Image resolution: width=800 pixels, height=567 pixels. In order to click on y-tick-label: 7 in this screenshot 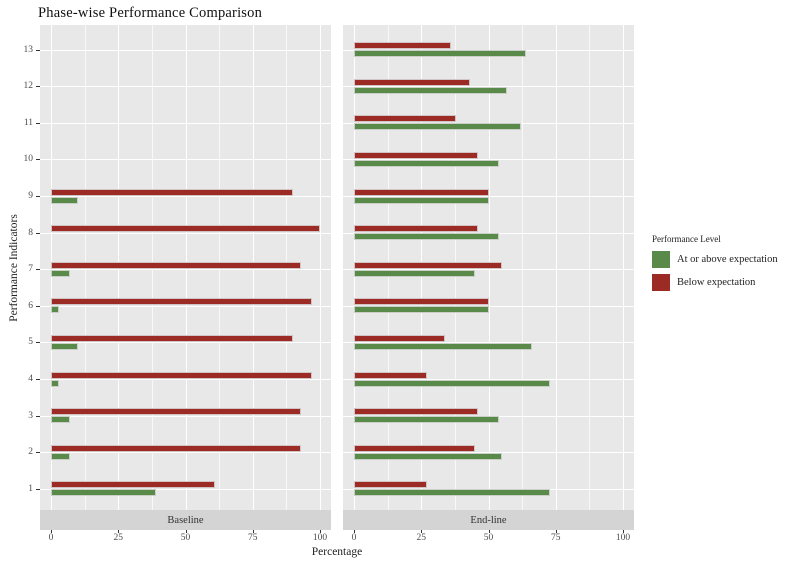, I will do `click(30, 269)`.